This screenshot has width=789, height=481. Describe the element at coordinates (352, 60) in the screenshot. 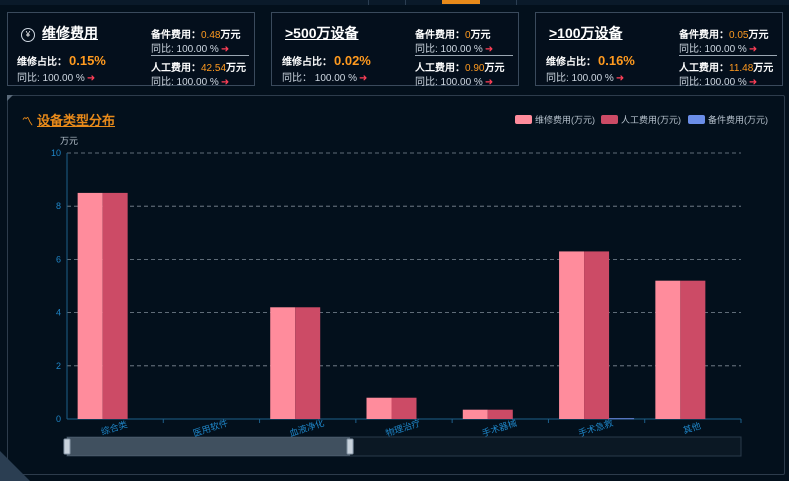

I see `ratio-value: 0.02%` at that location.